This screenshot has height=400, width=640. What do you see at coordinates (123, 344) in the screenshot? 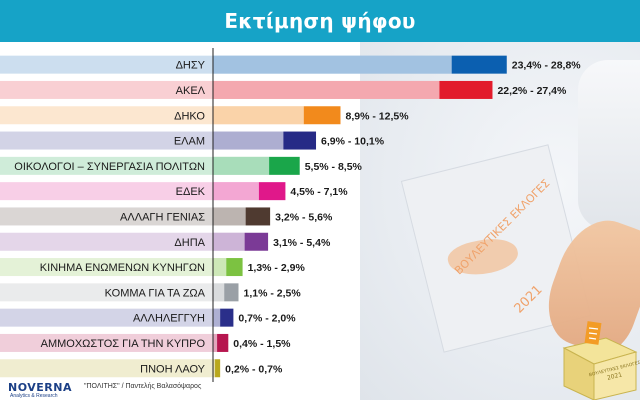
I see `category-label: ΑΜΜΟΧΩΣΤΟΣ ΓΙΑ ΤΗΝ ΚΥΠΡΟ` at bounding box center [123, 344].